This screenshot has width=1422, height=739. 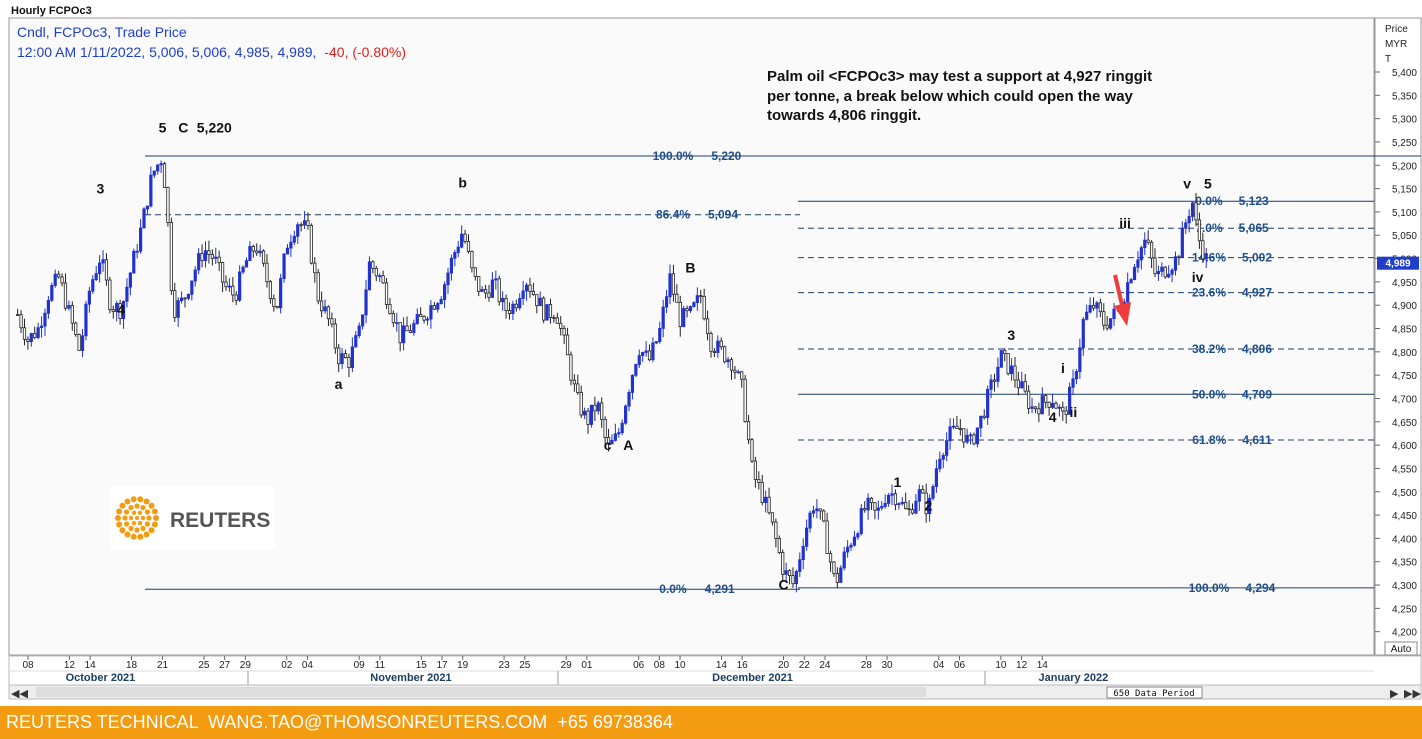 I want to click on fib-right-label: 38.2% 4,806, so click(x=1232, y=349).